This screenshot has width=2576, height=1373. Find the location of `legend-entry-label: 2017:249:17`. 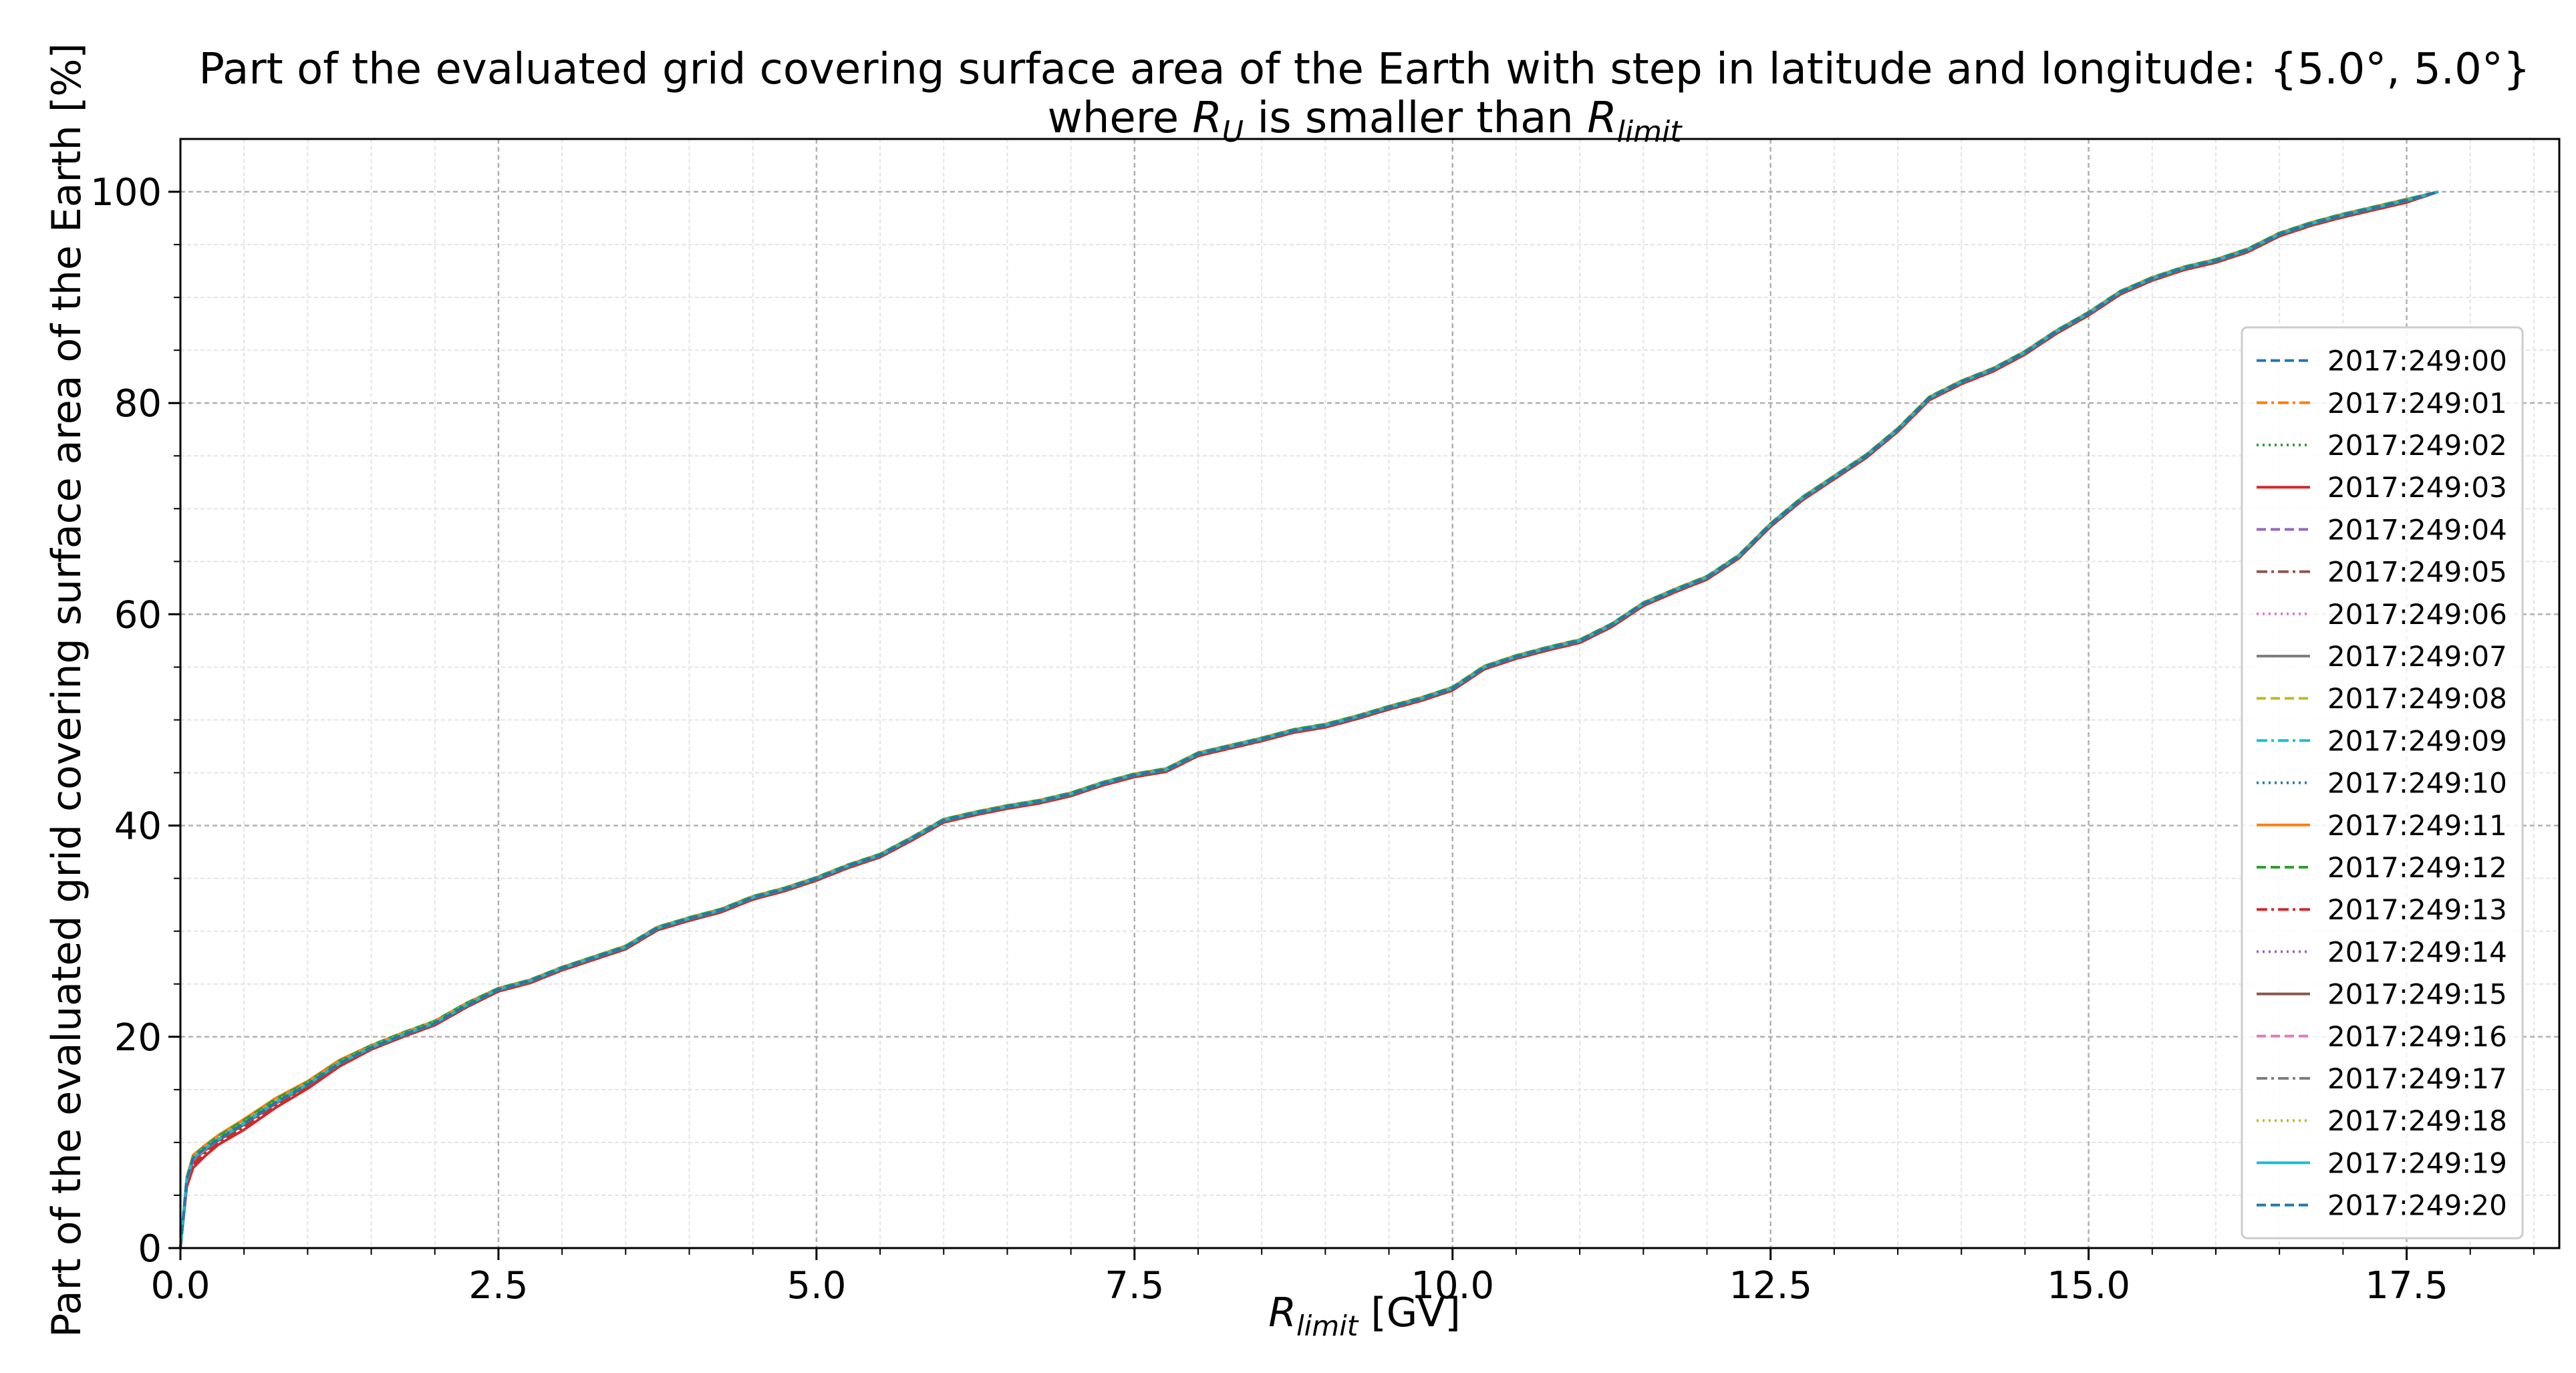

legend-entry-label: 2017:249:17 is located at coordinates (2417, 1078).